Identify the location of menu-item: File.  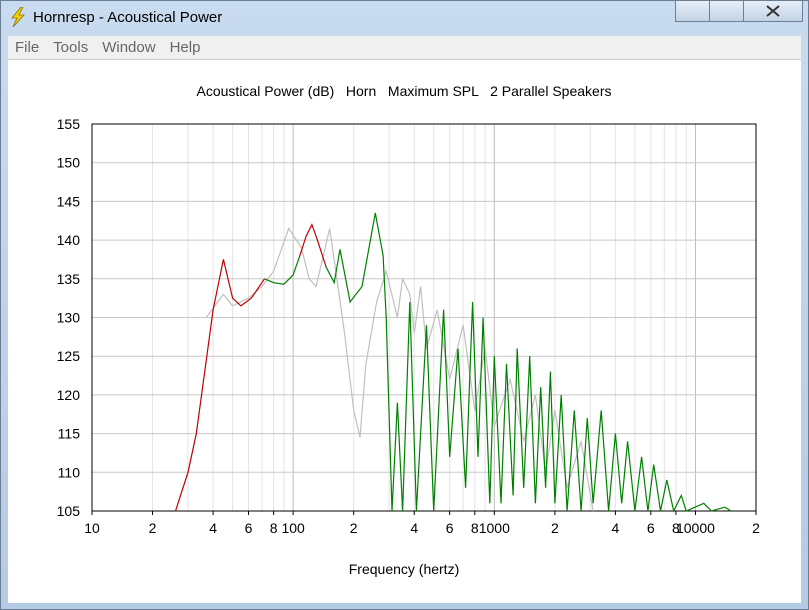
(27, 47).